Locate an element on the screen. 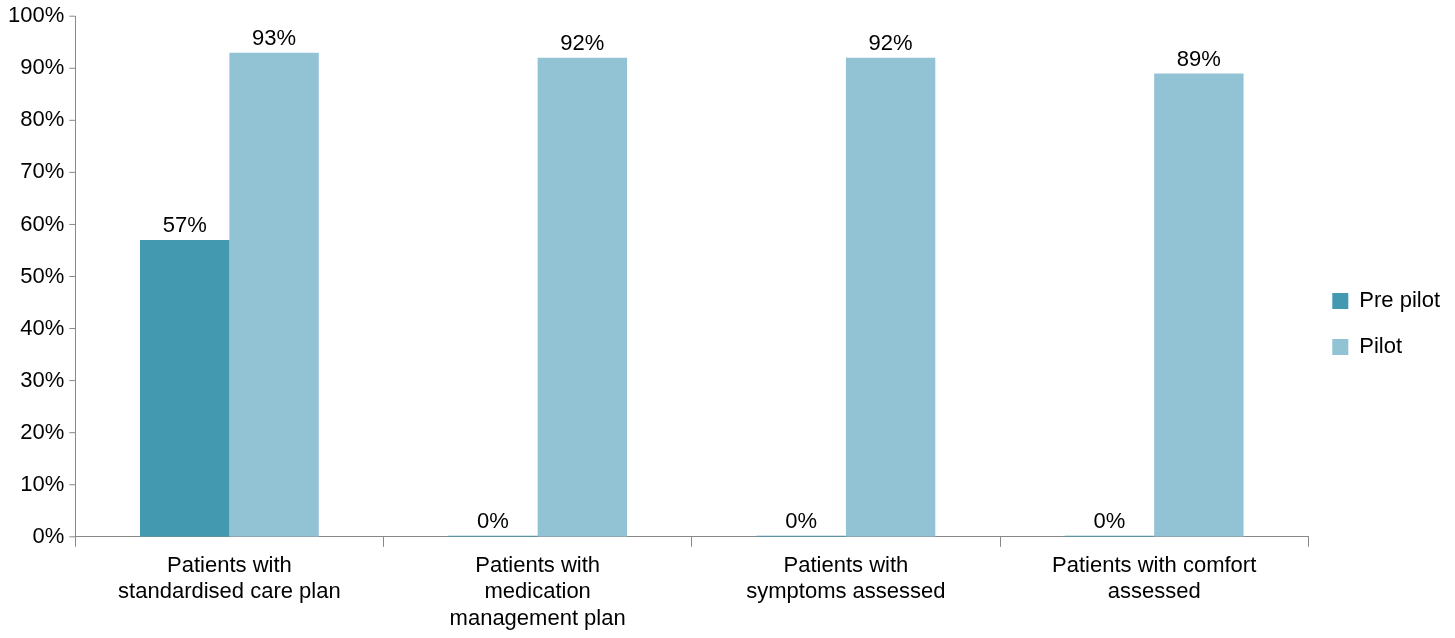  y-tick-label: 70% is located at coordinates (42, 171).